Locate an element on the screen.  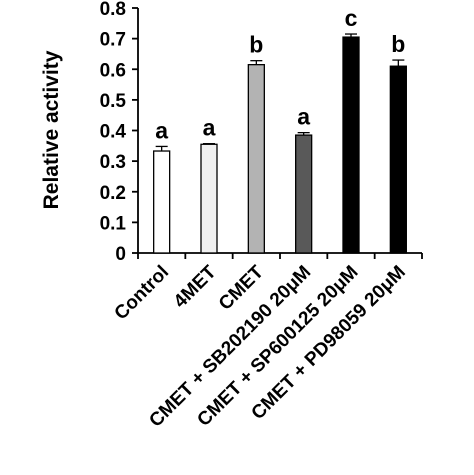
y-tick-label: 0 is located at coordinates (120, 254).